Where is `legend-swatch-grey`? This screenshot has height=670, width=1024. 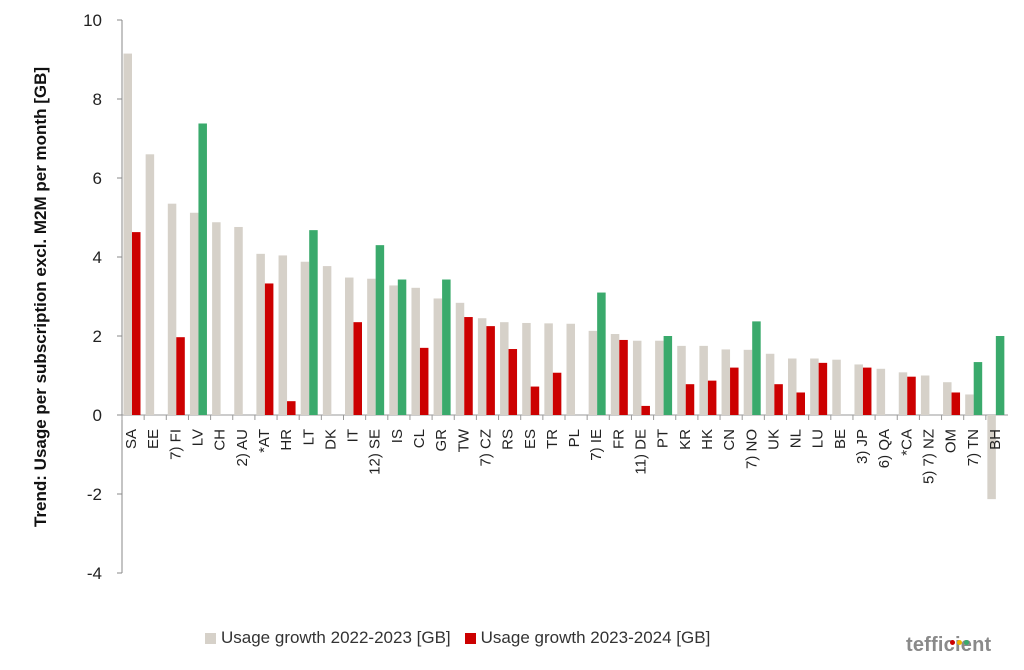
legend-swatch-grey is located at coordinates (210, 638).